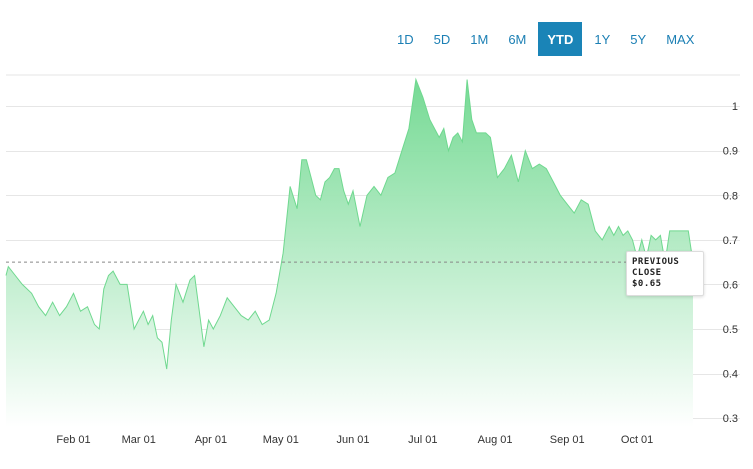 Image resolution: width=753 pixels, height=469 pixels. Describe the element at coordinates (479, 39) in the screenshot. I see `range-1m-button: 1M` at that location.